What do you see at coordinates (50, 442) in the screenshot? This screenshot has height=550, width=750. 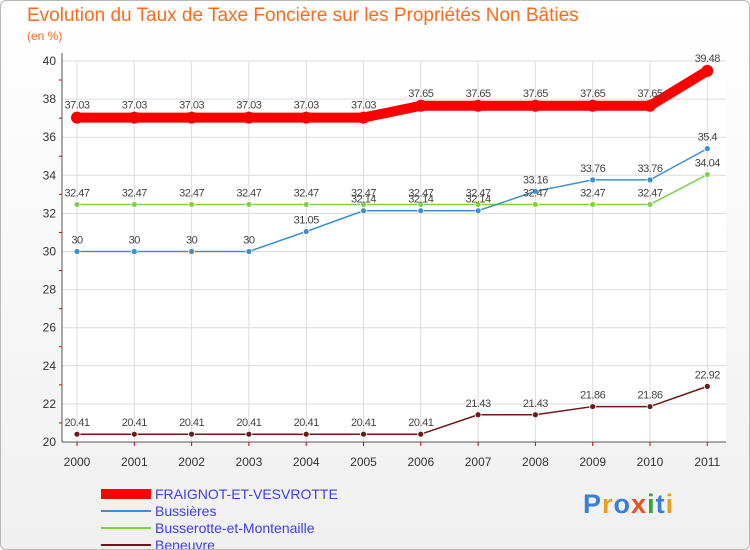 I see `y-tick-label: 20` at bounding box center [50, 442].